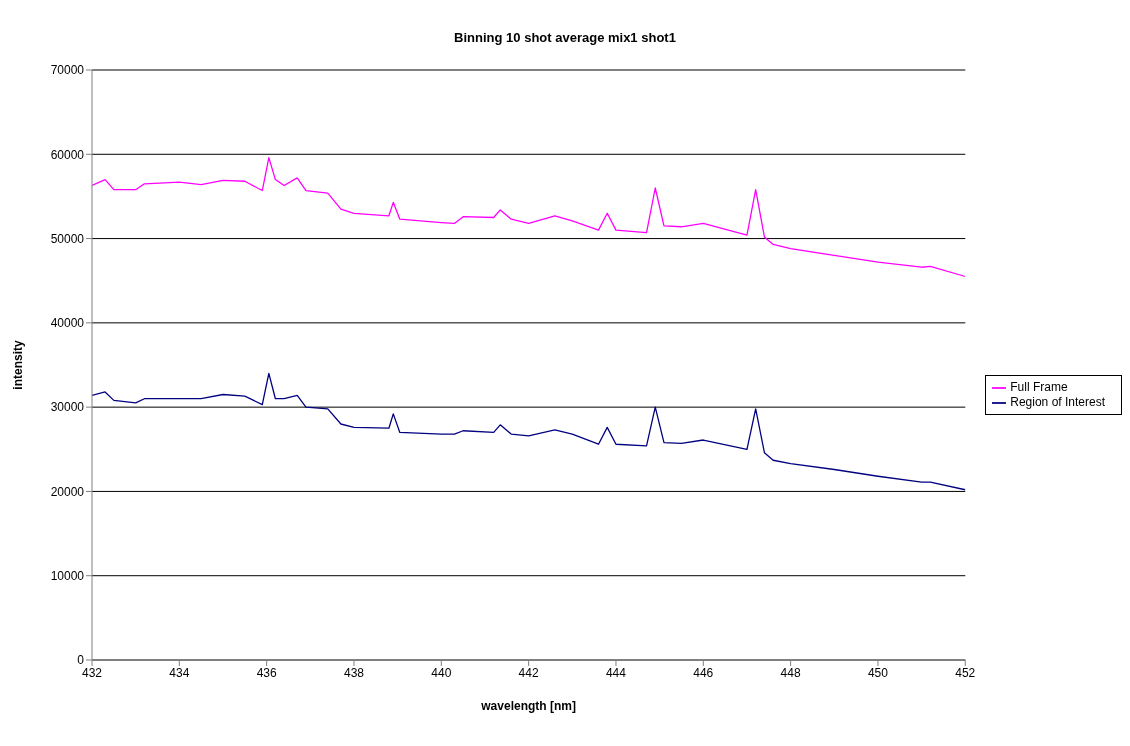 This screenshot has width=1130, height=746. Describe the element at coordinates (81, 660) in the screenshot. I see `y-tick-label: 0` at that location.